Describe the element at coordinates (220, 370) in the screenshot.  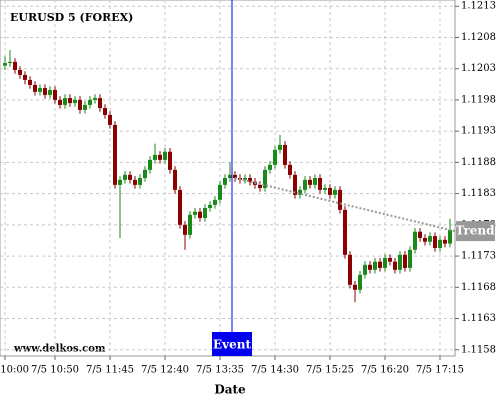
I see `x-tick-label: 7/5 13:35` at that location.